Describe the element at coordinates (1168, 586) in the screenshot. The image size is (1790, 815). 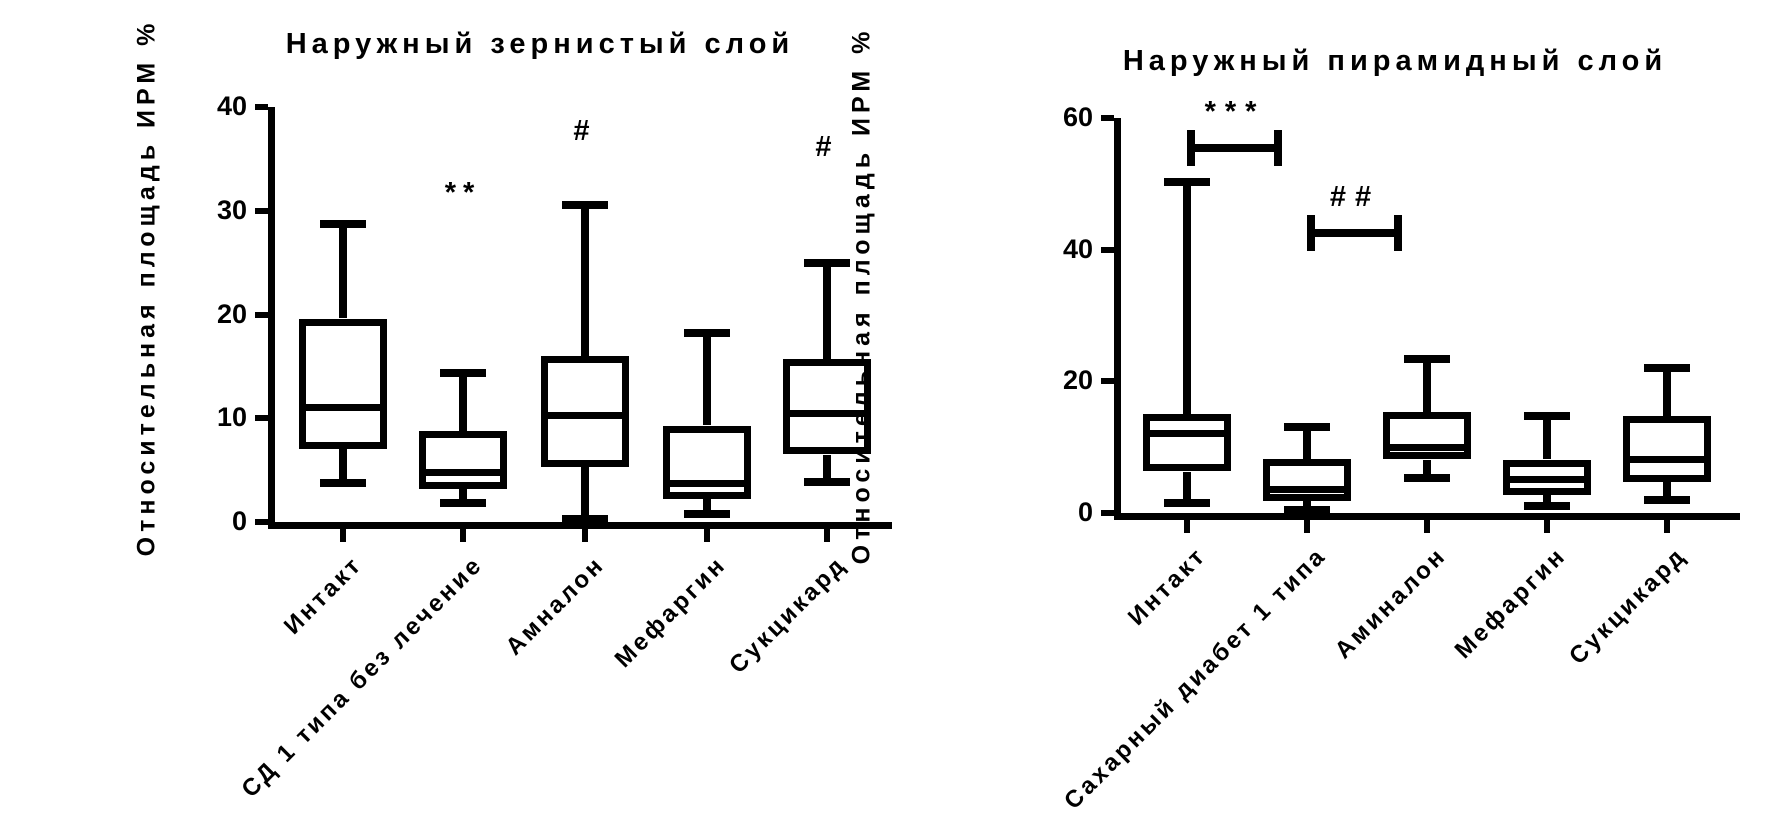
I see `x-category-label: Интакт` at that location.